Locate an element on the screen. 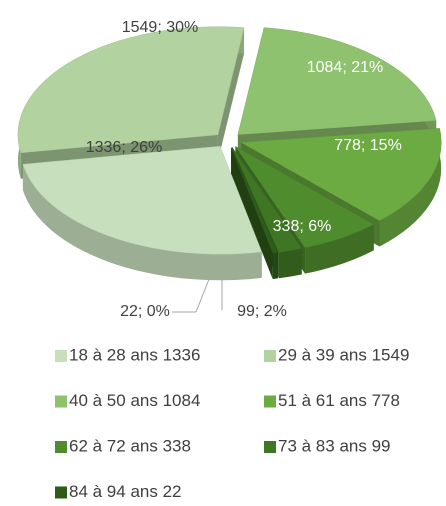  legend-label: 18 à 28 ans 1336 is located at coordinates (134, 354).